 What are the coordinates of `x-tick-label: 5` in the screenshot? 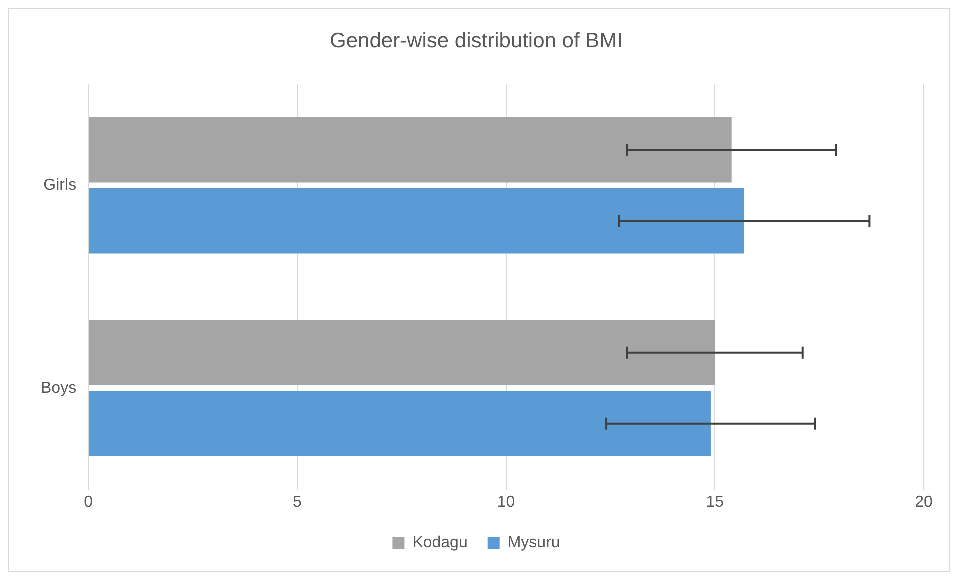 It's located at (297, 502).